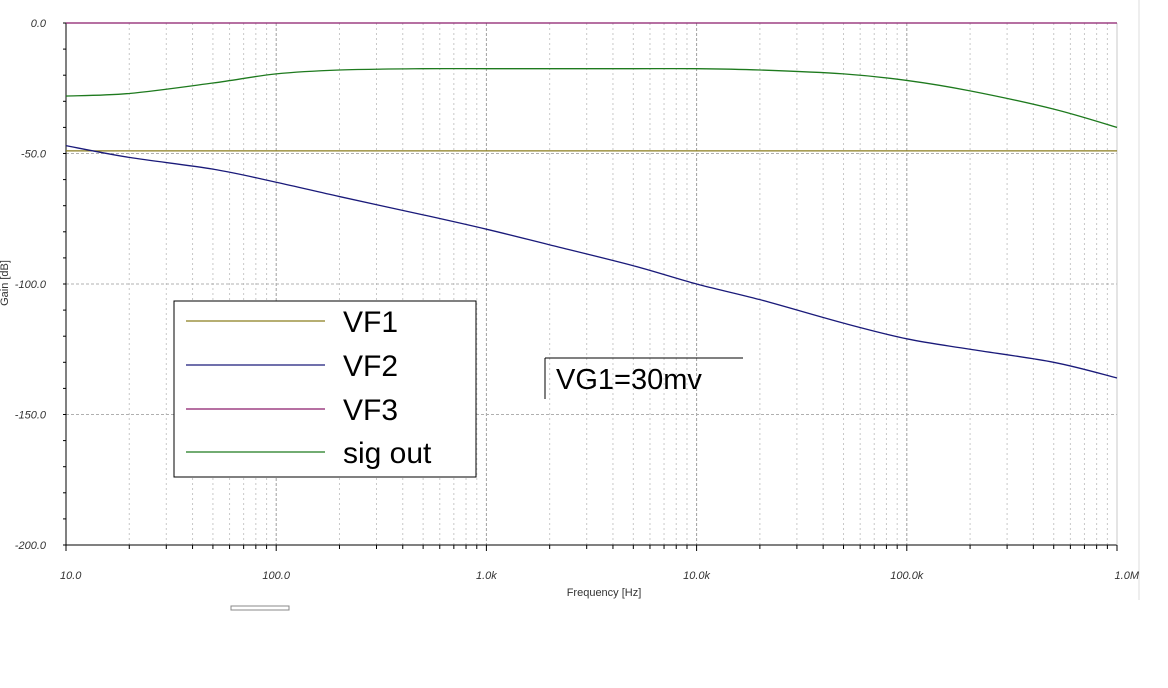 The height and width of the screenshot is (688, 1168). I want to click on y-axis-title: Gain [dB], so click(5, 283).